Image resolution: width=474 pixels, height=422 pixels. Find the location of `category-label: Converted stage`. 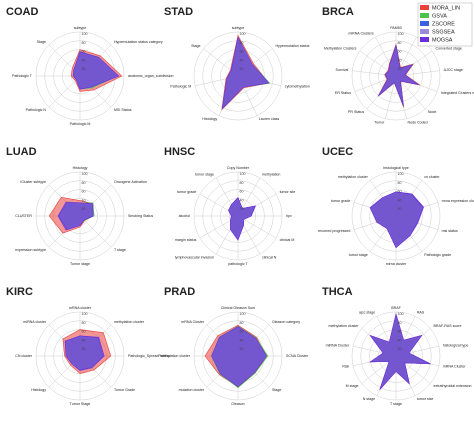

category-label: Converted stage is located at coordinates (449, 49).